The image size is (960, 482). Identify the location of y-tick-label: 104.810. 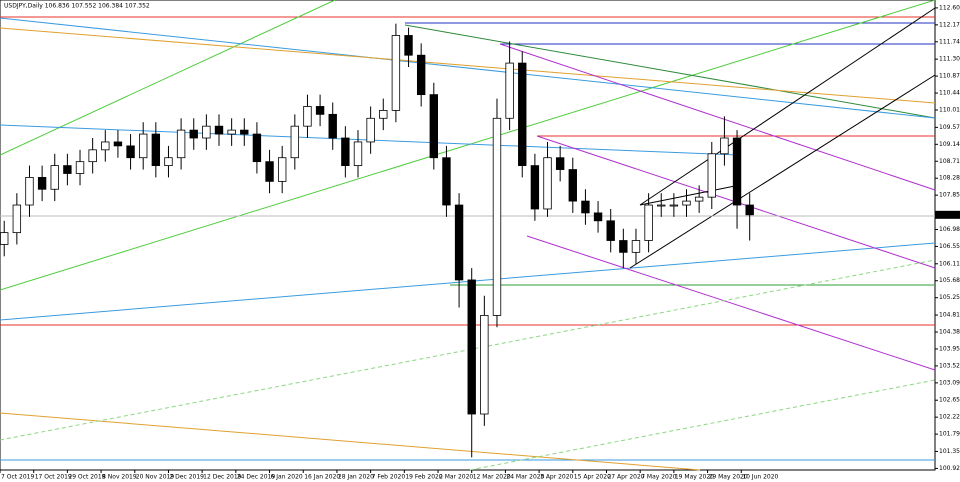
(949, 315).